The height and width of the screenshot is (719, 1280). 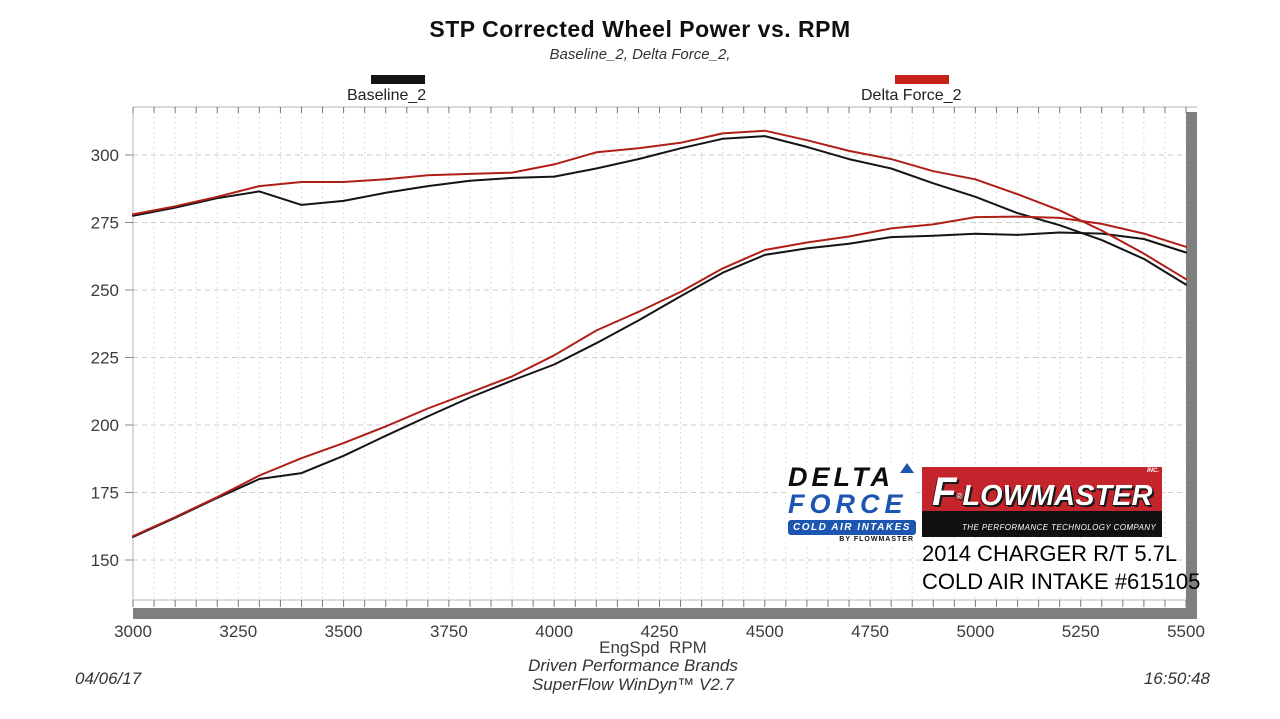 What do you see at coordinates (848, 503) in the screenshot?
I see `delta-force-logo-word-force: FORCE` at bounding box center [848, 503].